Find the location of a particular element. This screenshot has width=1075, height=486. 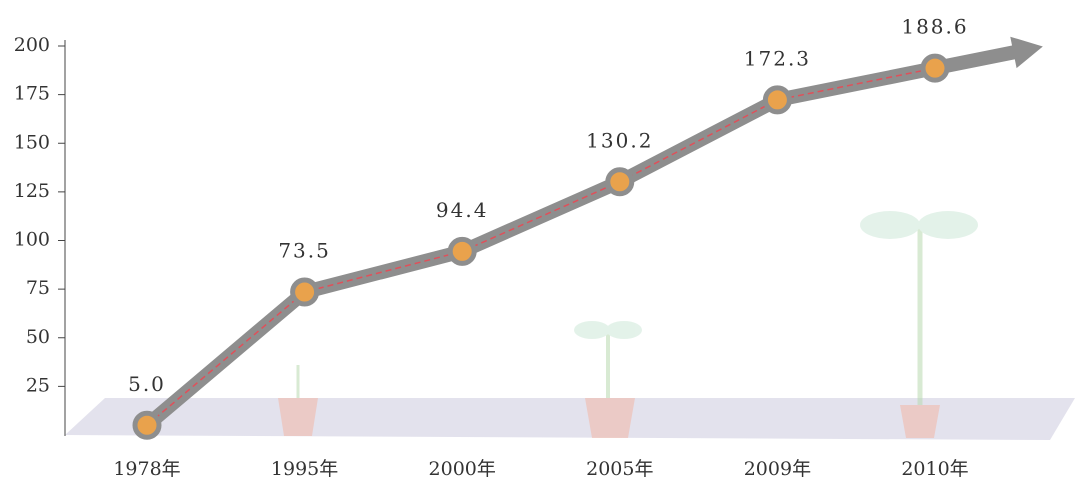

y-tick-label: 175 is located at coordinates (32, 94).